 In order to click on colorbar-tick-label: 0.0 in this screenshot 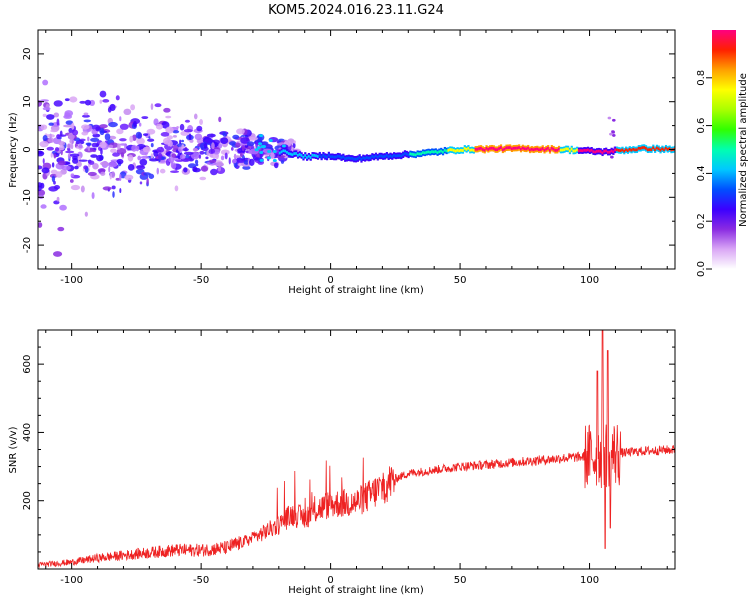, I will do `click(701, 269)`.